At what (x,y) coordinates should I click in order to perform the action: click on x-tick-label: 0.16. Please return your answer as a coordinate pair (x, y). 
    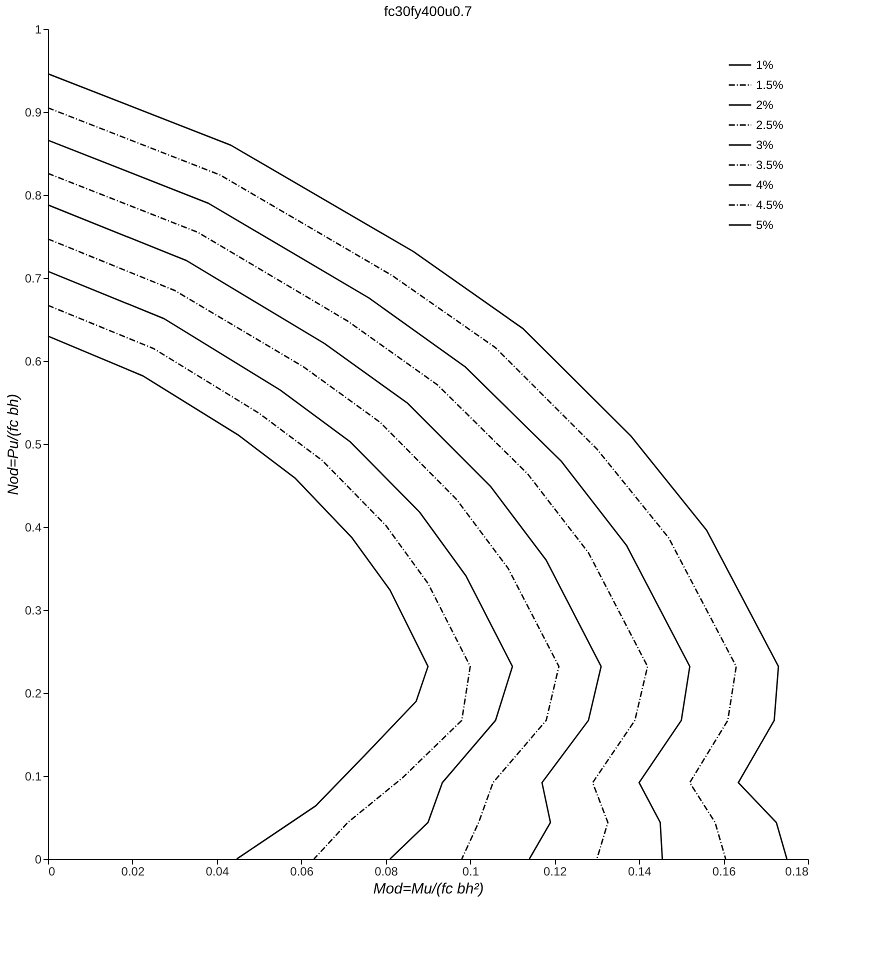
    Looking at the image, I should click on (724, 871).